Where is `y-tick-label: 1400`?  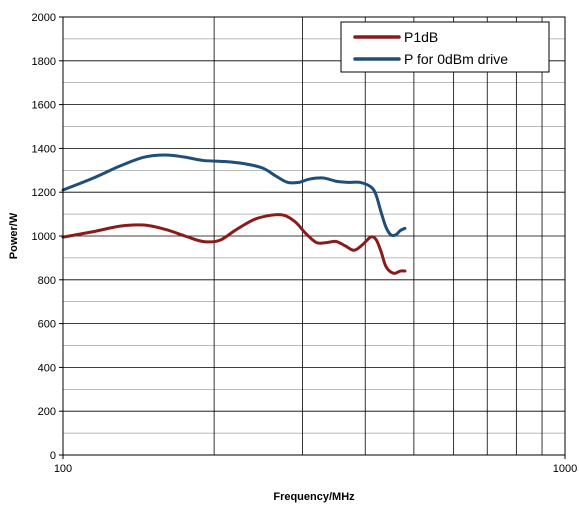 y-tick-label: 1400 is located at coordinates (44, 149).